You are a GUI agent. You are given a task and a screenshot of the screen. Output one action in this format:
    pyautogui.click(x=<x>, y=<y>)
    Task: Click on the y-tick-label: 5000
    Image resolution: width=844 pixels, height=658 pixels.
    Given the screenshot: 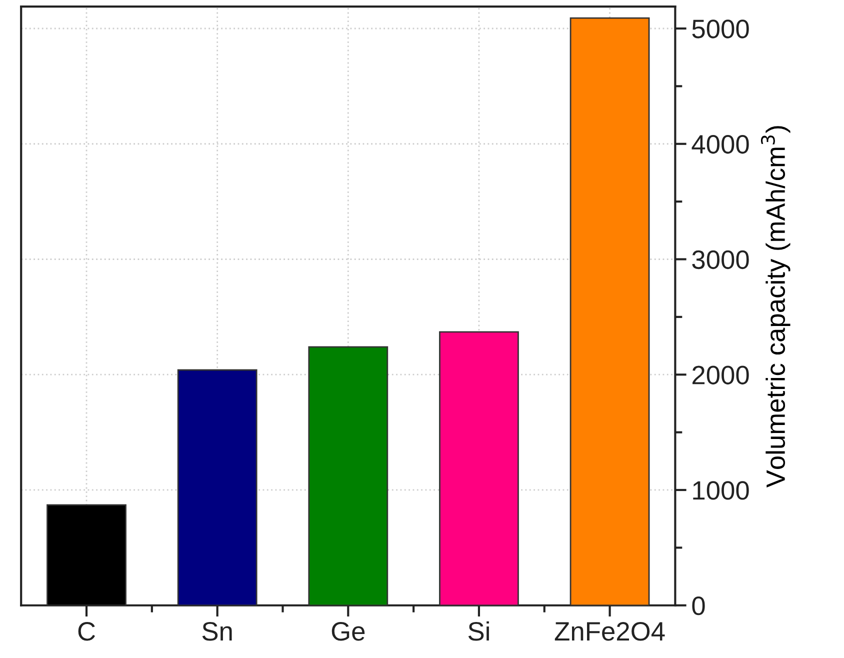 What is the action you would take?
    pyautogui.click(x=720, y=29)
    